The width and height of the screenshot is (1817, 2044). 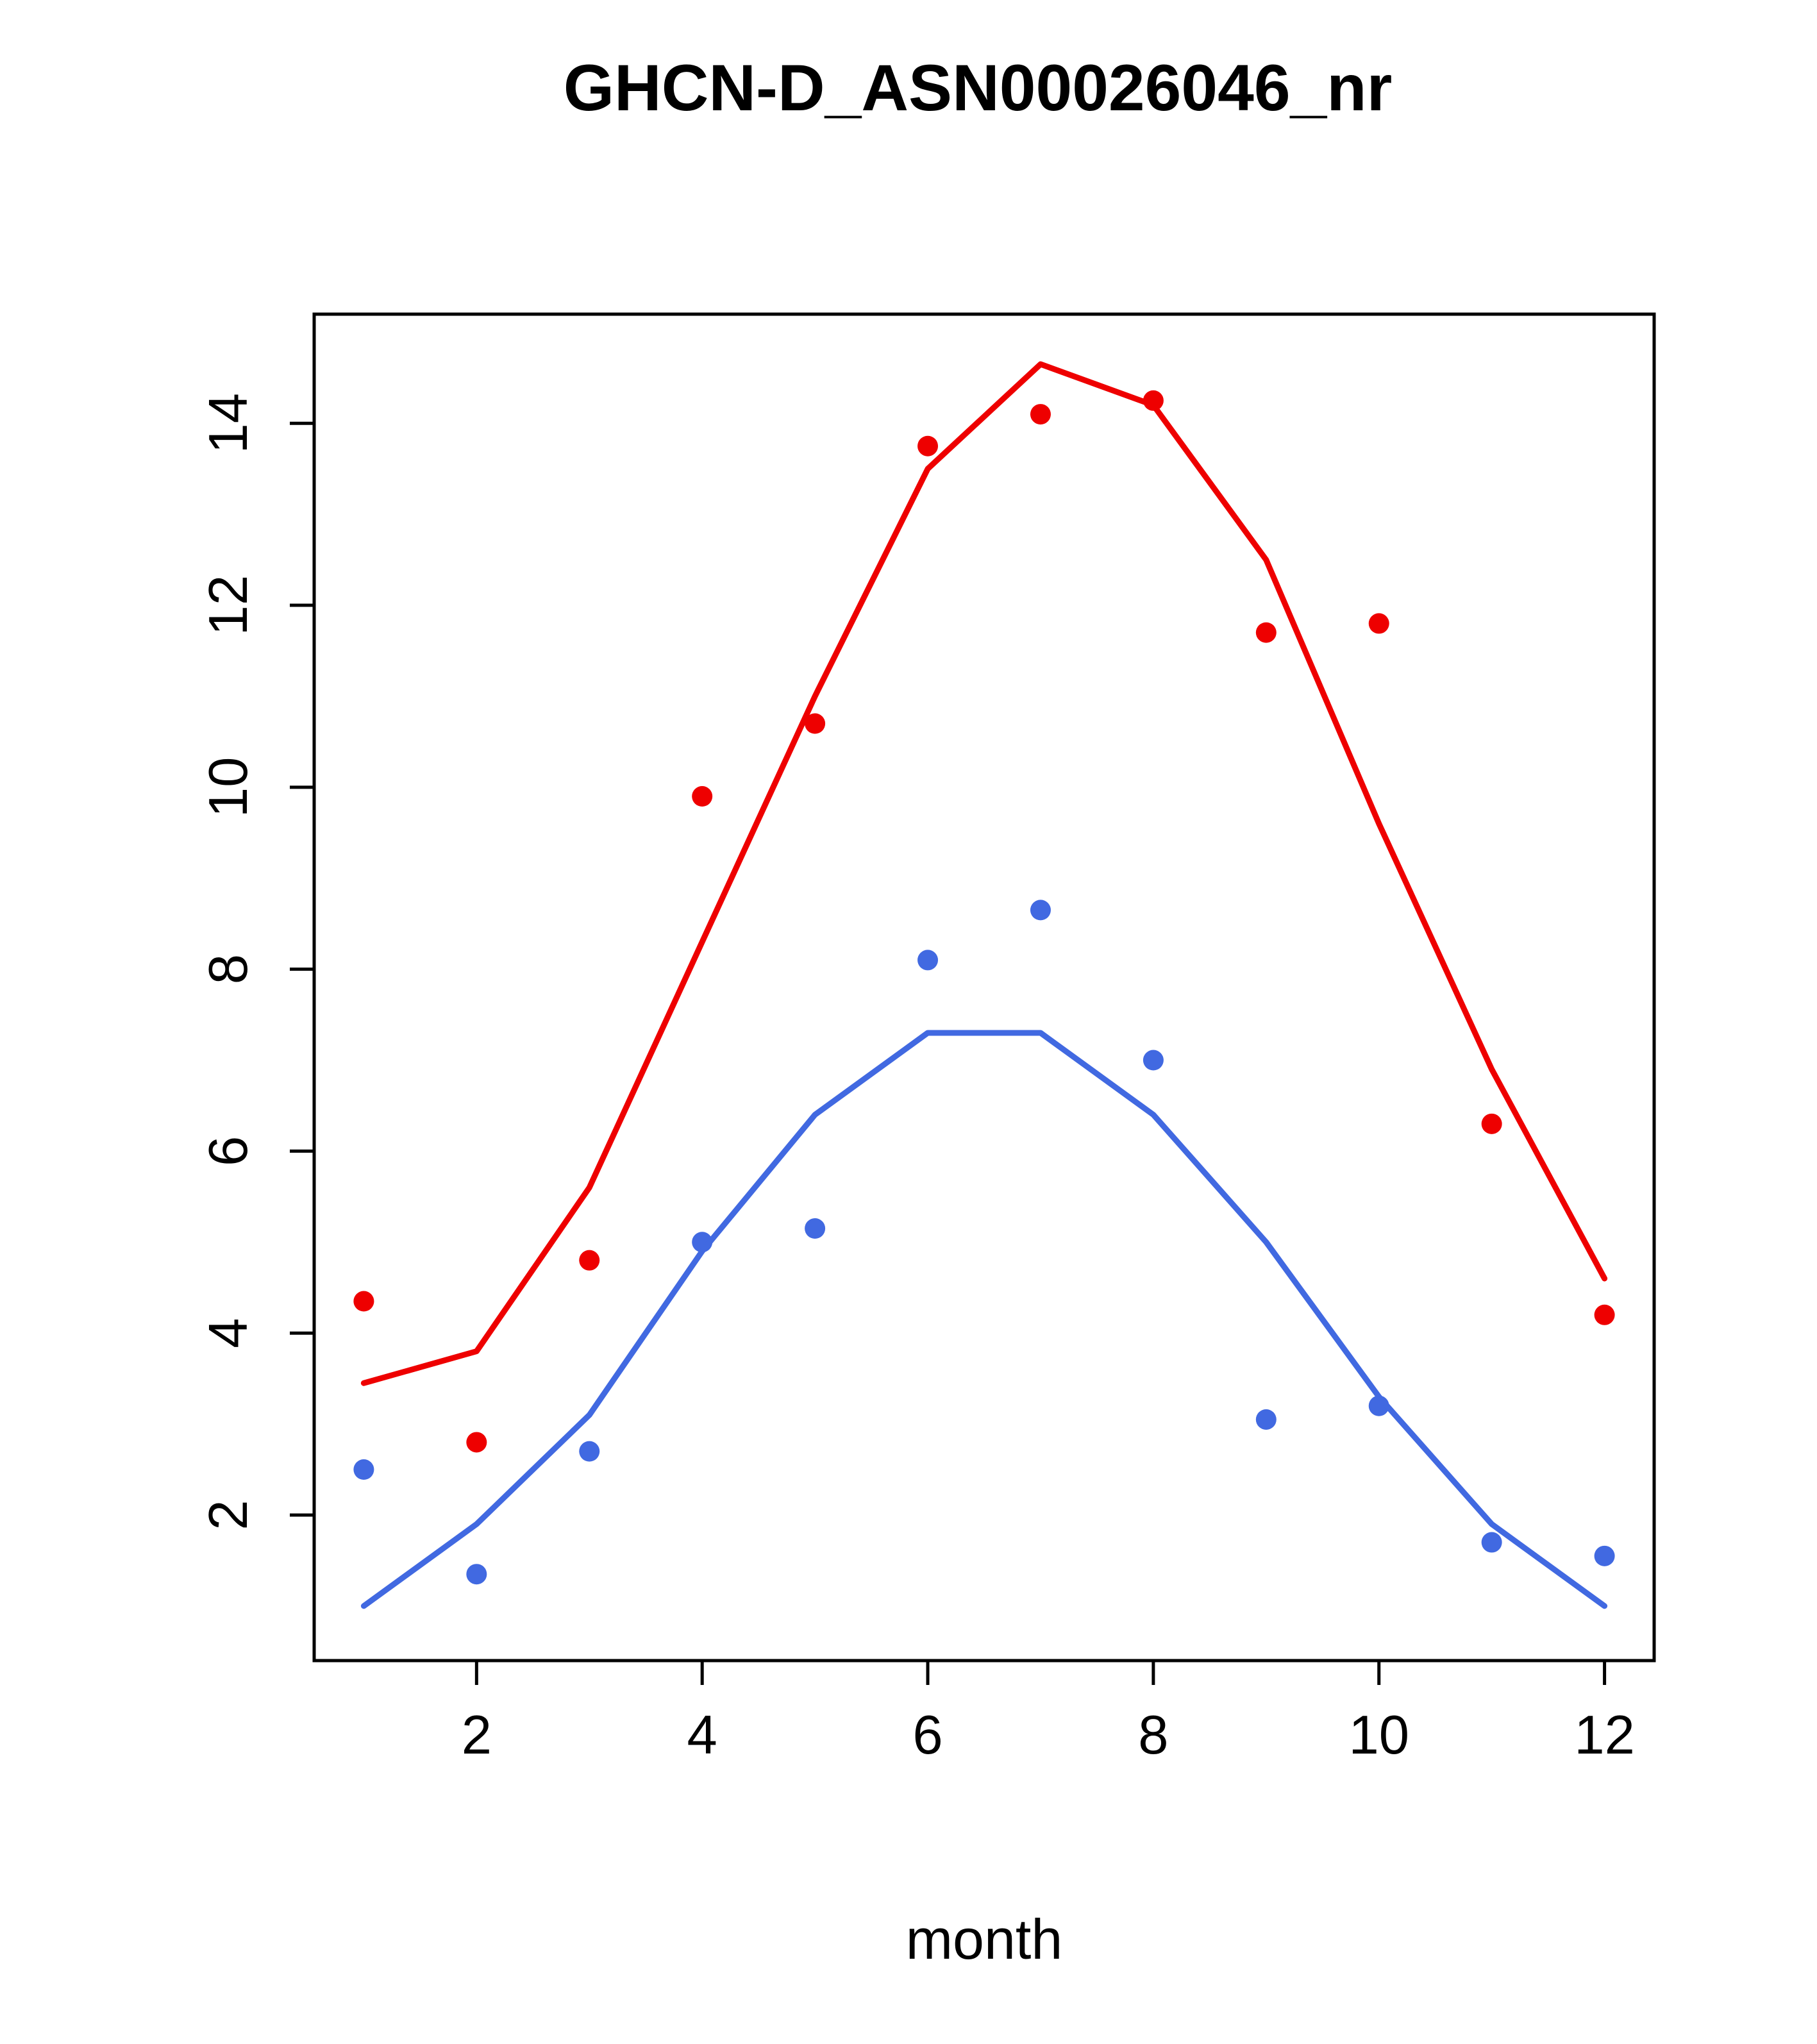 What do you see at coordinates (228, 424) in the screenshot?
I see `y-tick-label: 14` at bounding box center [228, 424].